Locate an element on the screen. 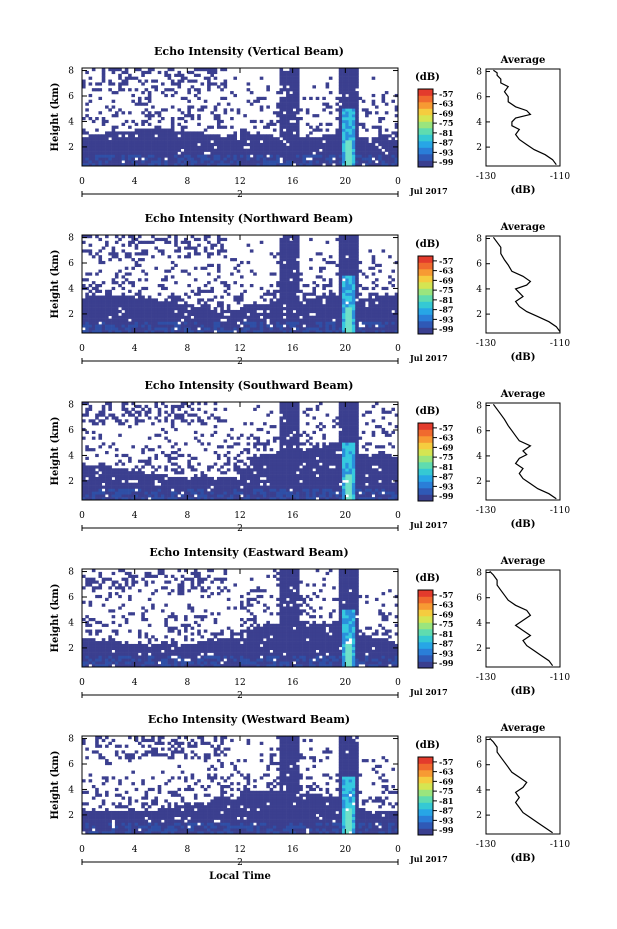 Image resolution: width=617 pixels, height=929 pixels. colorbar-frame is located at coordinates (425, 295).